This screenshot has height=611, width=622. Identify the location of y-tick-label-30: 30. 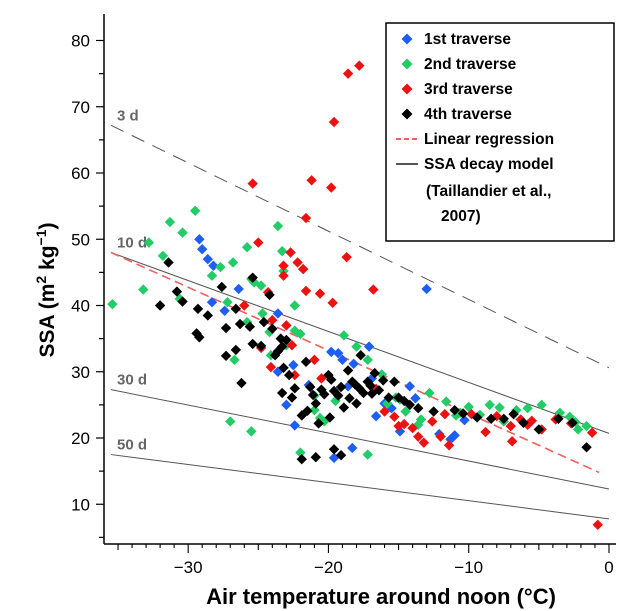
(80, 372).